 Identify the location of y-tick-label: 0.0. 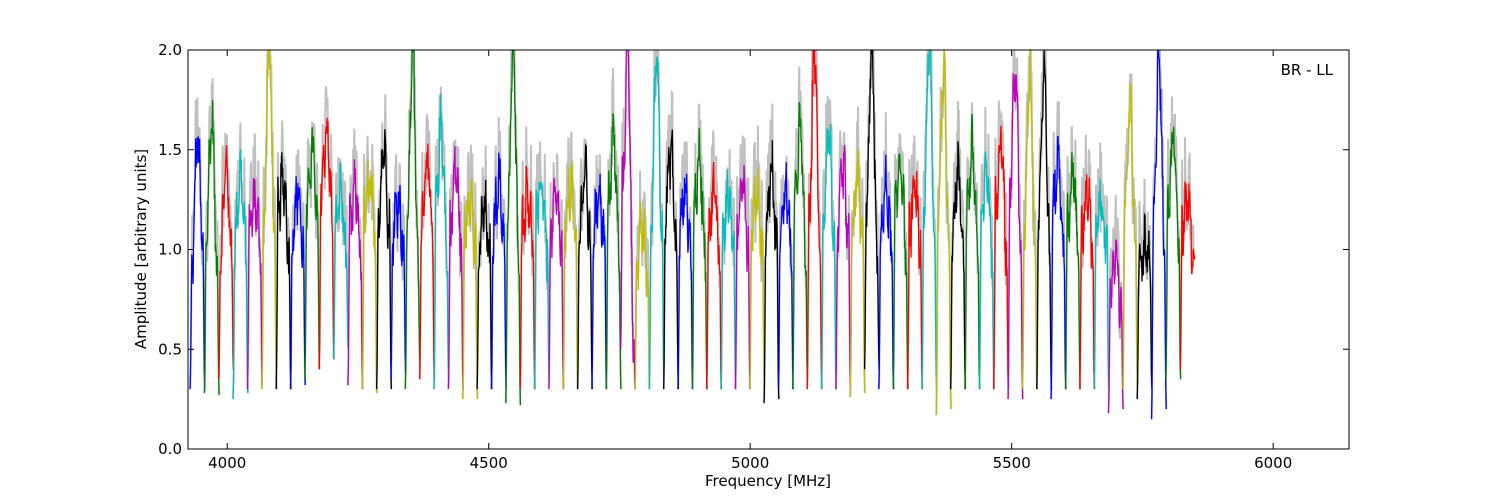
(170, 449).